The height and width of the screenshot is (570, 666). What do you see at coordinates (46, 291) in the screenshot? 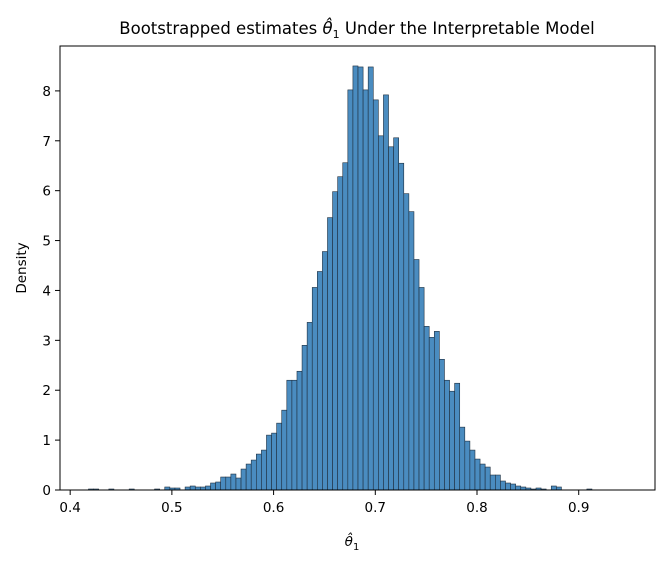
I see `y-tick-label: 4` at bounding box center [46, 291].